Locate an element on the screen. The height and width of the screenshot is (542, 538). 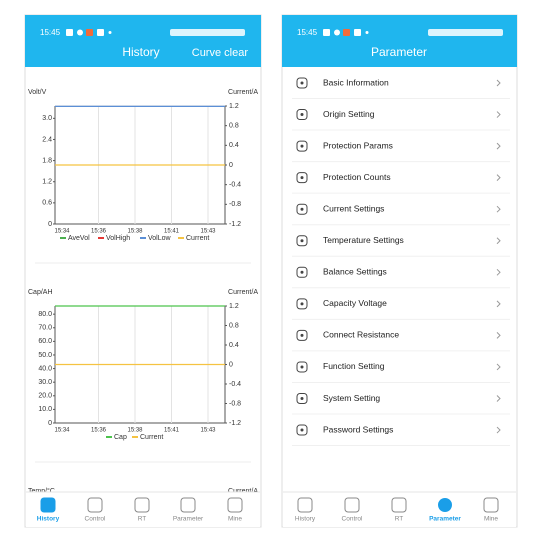
menu-label: Balance Settings is located at coordinates (355, 272).